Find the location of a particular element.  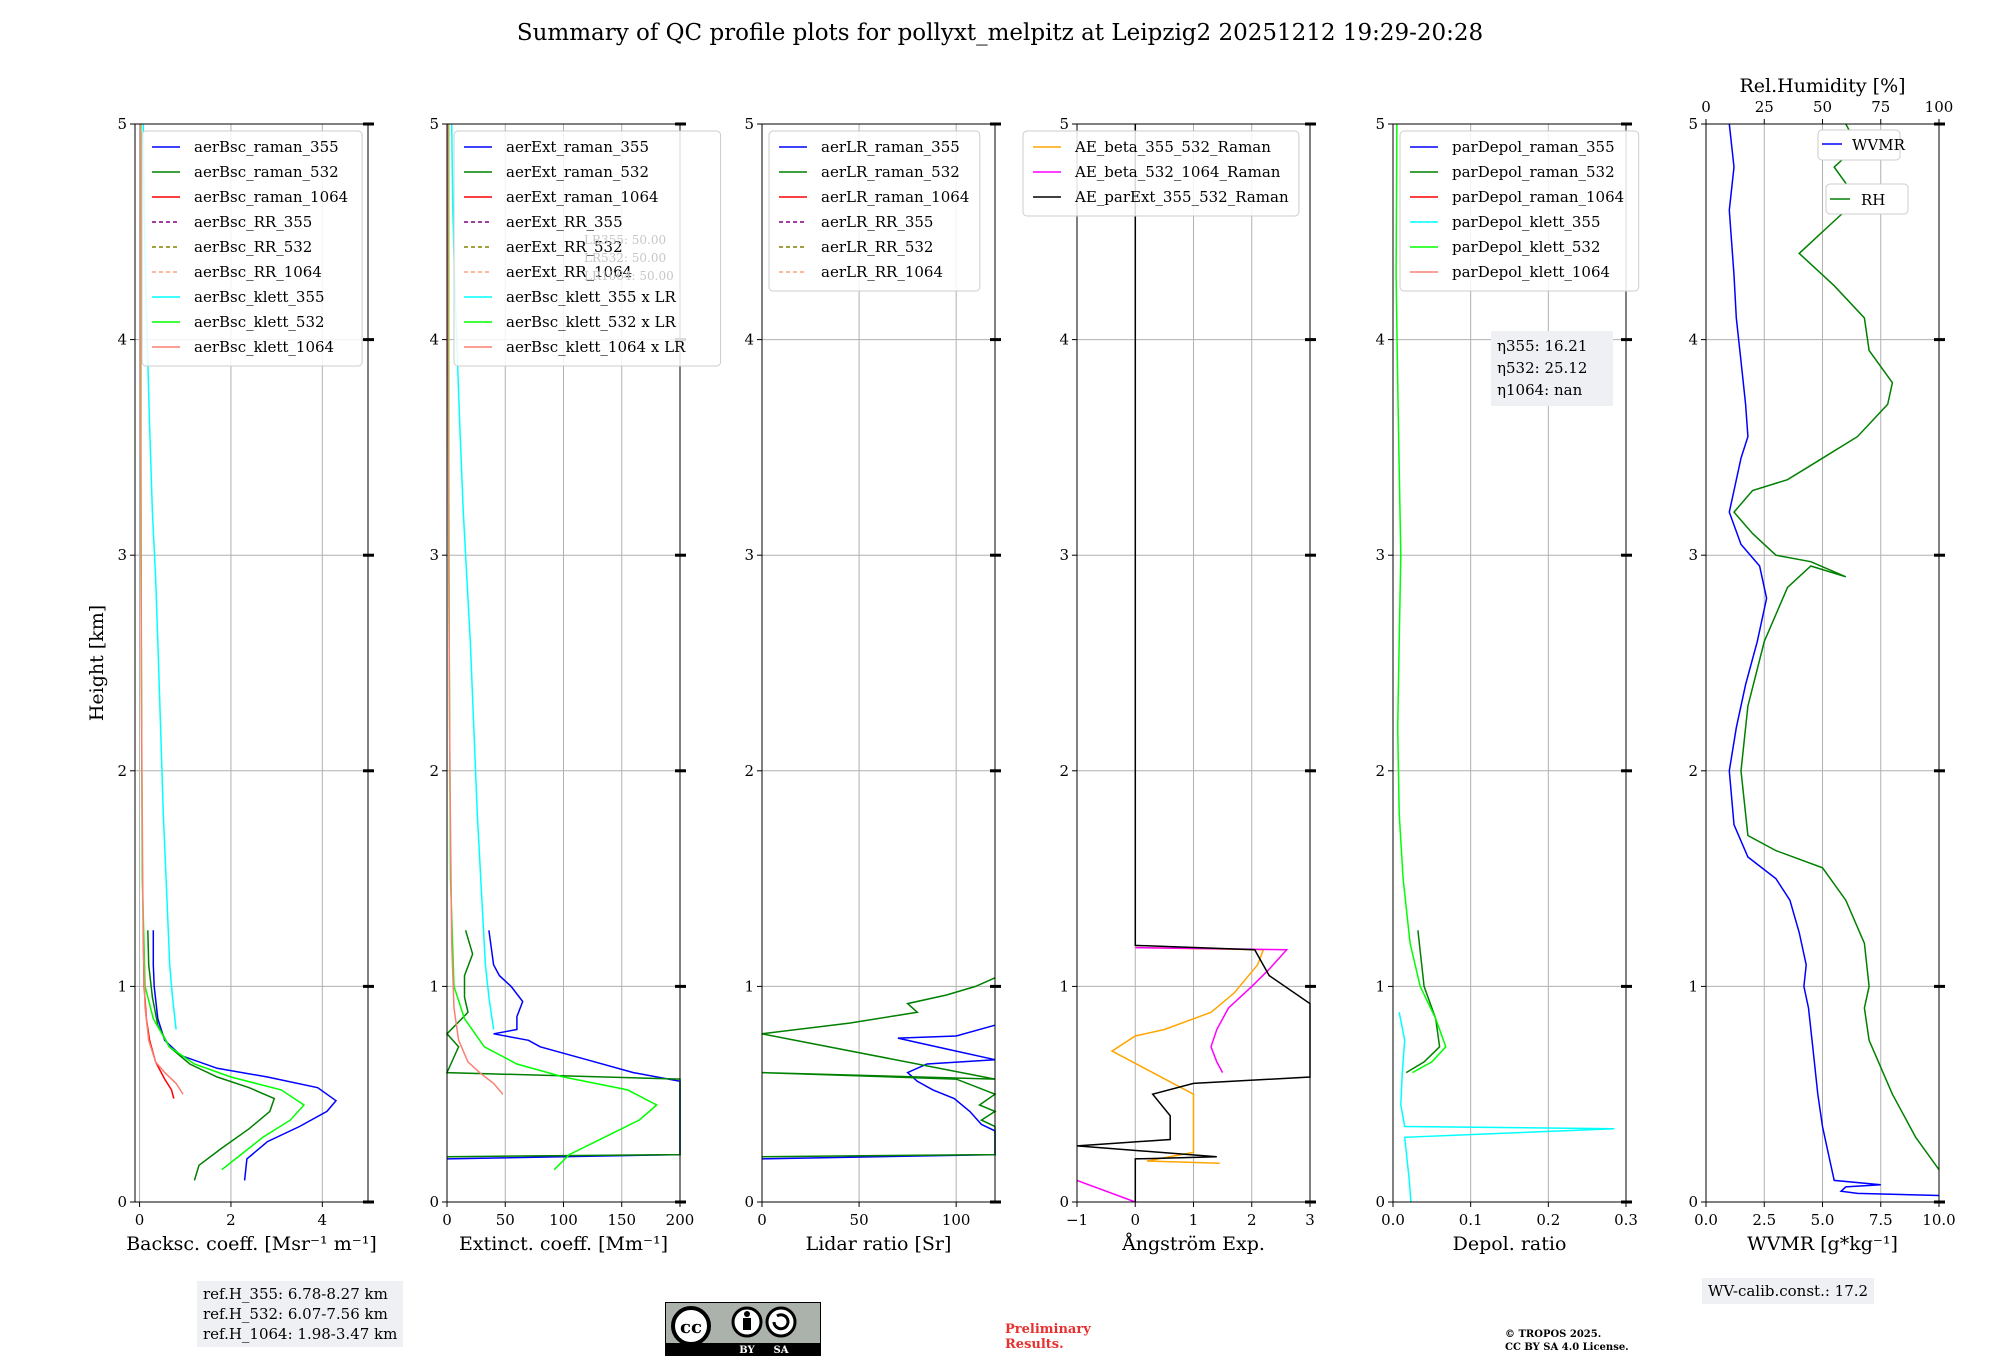

legend-label: aerLR_RR_1064 is located at coordinates (882, 272).